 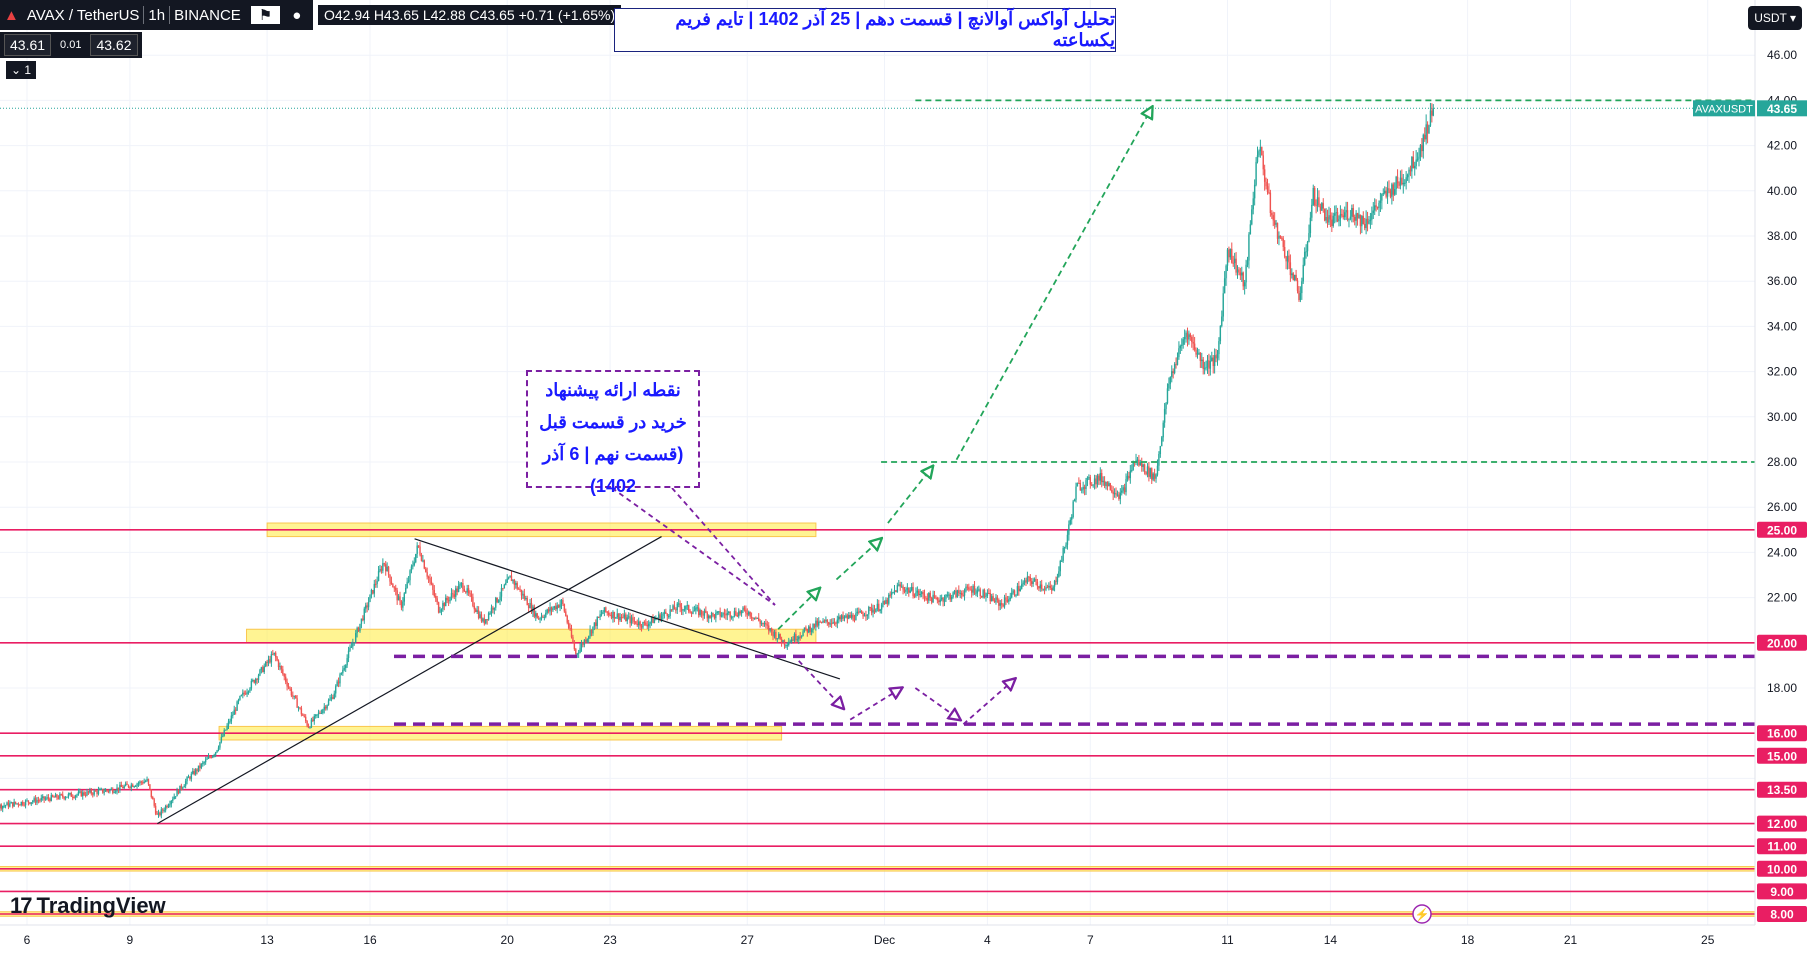 I want to click on exchange-label: BINANCE, so click(x=207, y=15).